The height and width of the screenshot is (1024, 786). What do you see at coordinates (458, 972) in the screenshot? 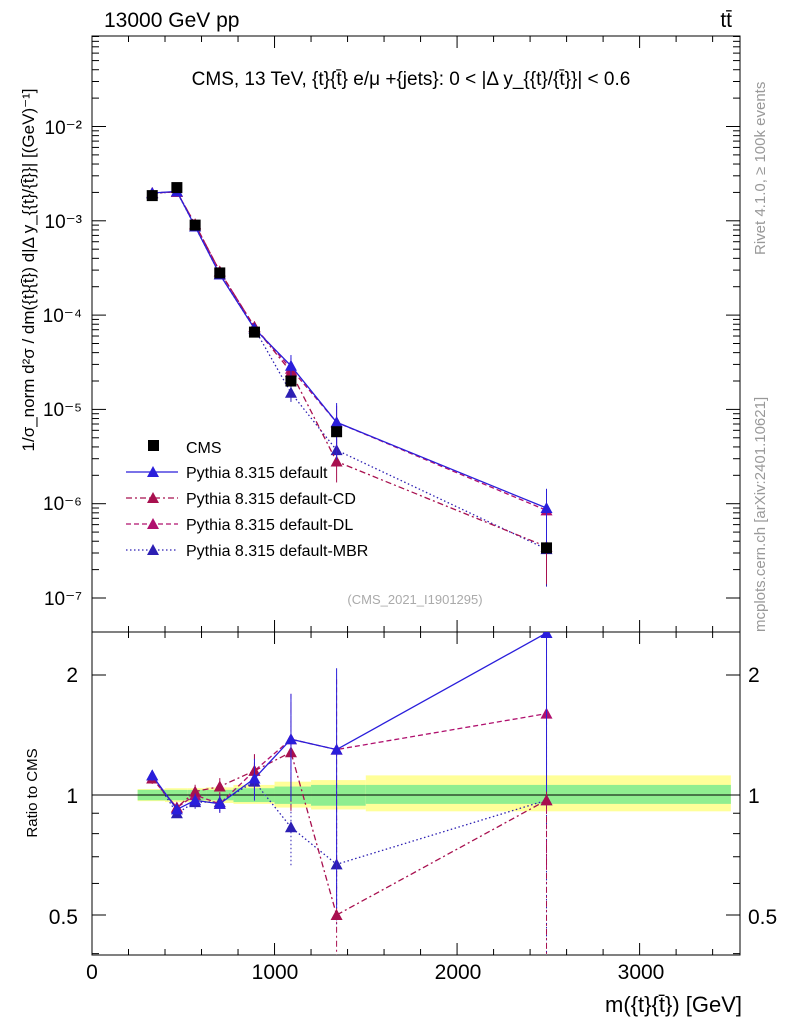
I see `x-tick-label-2000: 2000` at bounding box center [458, 972].